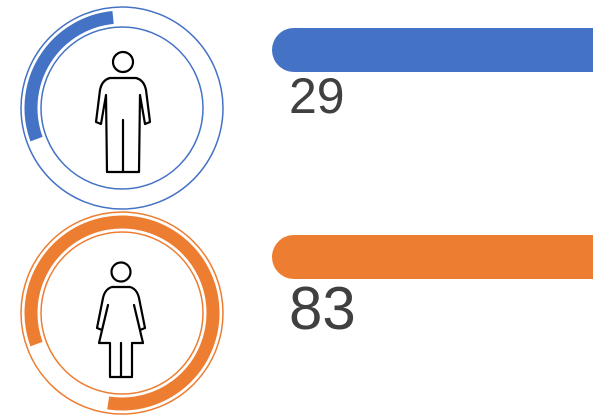 Image resolution: width=593 pixels, height=415 pixels. Describe the element at coordinates (69, 76) in the screenshot. I see `gauge-arc` at that location.